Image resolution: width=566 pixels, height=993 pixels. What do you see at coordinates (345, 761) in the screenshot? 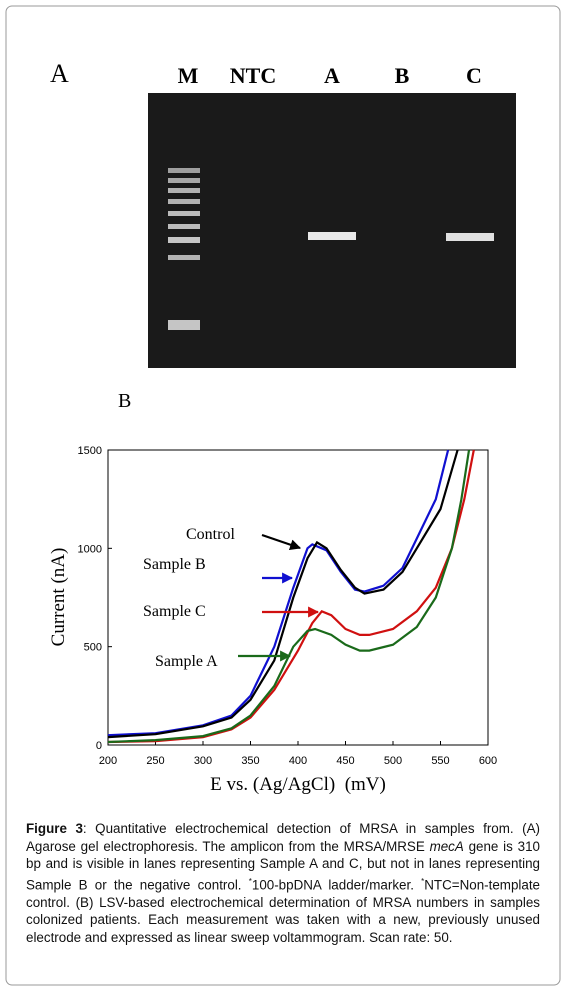
I see `x-tick-label: 450` at bounding box center [345, 761].